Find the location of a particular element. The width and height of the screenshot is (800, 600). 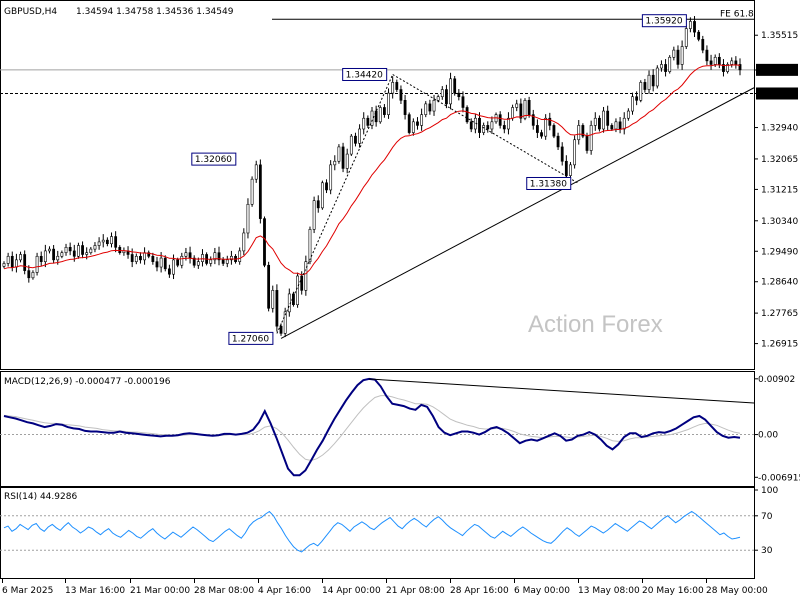

x-tick-label: 21 Apr 08:00 is located at coordinates (415, 591).